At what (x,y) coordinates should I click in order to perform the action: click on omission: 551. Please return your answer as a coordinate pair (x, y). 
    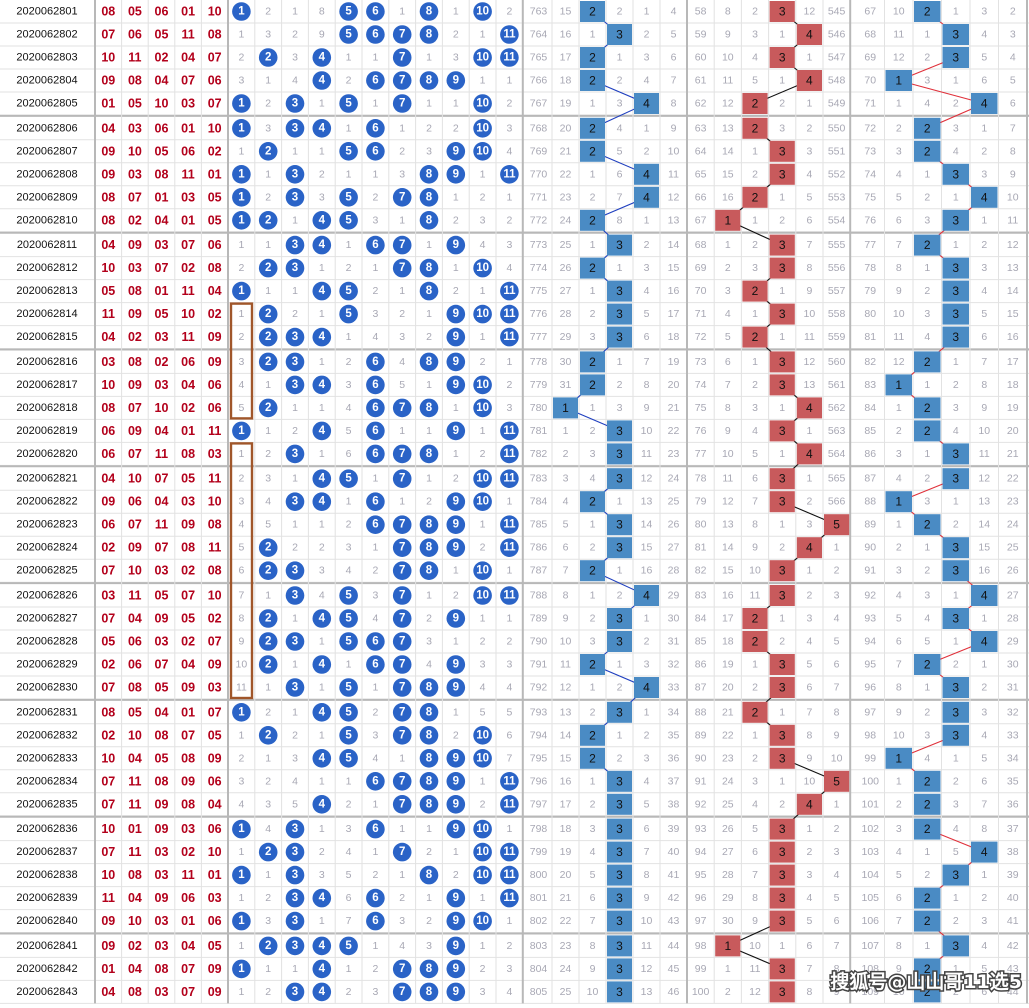
    Looking at the image, I should click on (837, 151).